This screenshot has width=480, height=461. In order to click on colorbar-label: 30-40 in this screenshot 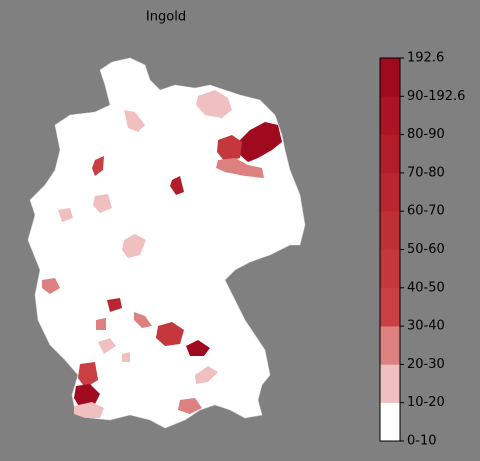, I will do `click(426, 326)`.